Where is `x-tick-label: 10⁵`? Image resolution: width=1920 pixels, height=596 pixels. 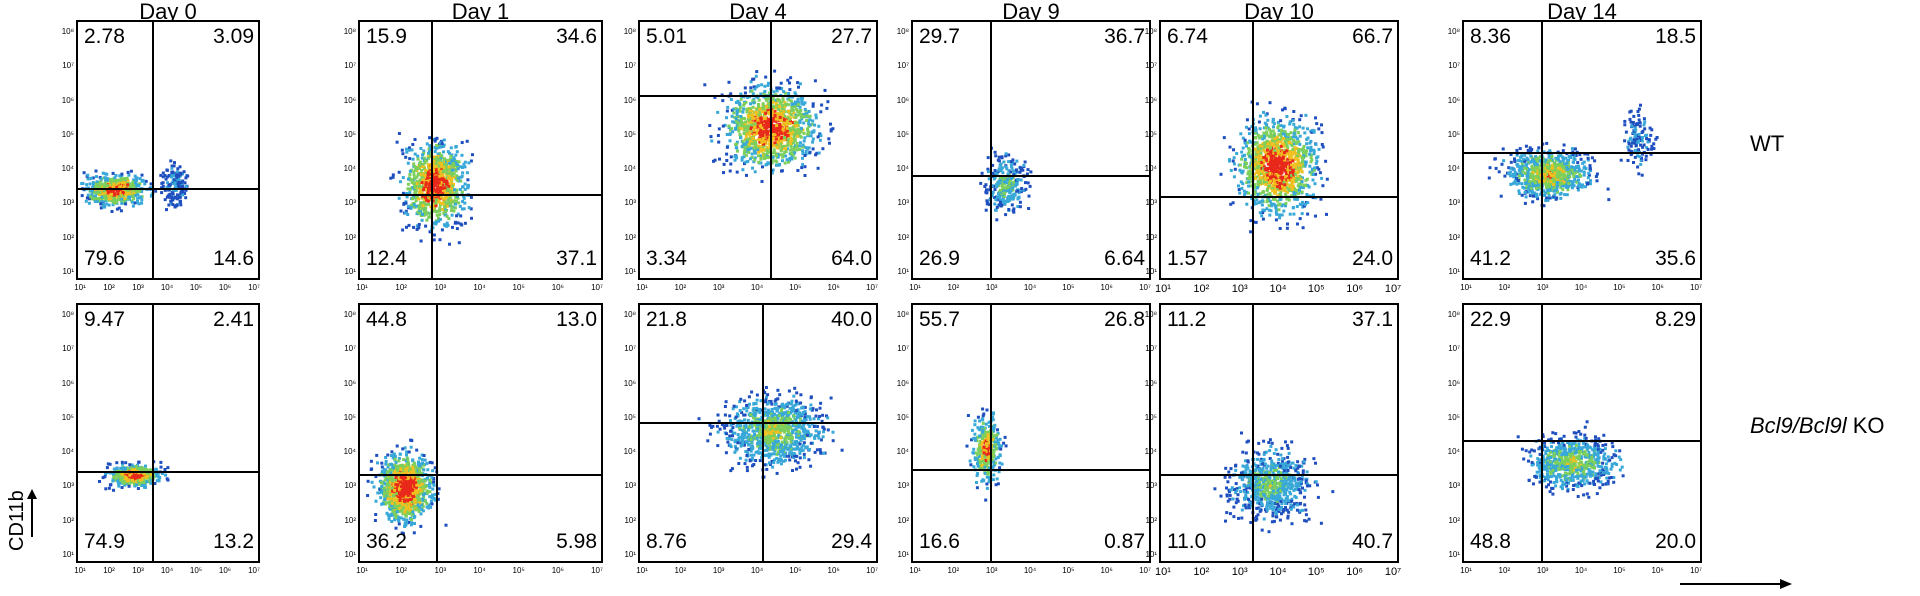 x-tick-label: 10⁵ is located at coordinates (519, 288).